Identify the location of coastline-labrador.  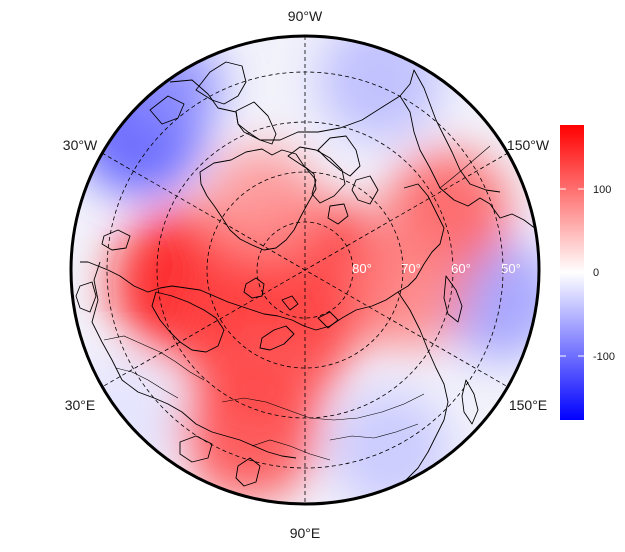
(167, 110).